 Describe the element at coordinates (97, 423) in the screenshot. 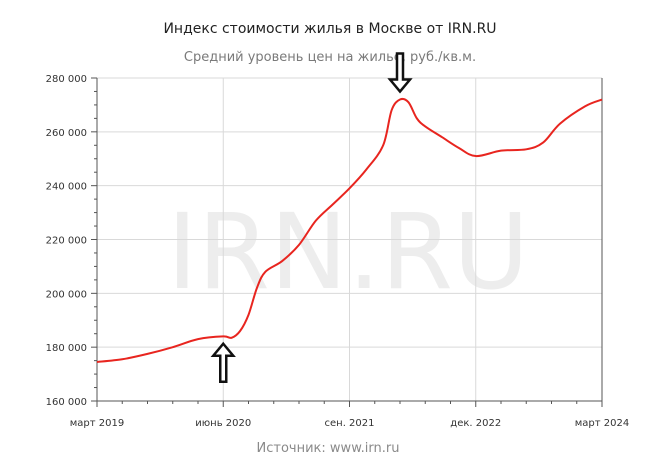

I see `x-tick-label: март 2019` at that location.